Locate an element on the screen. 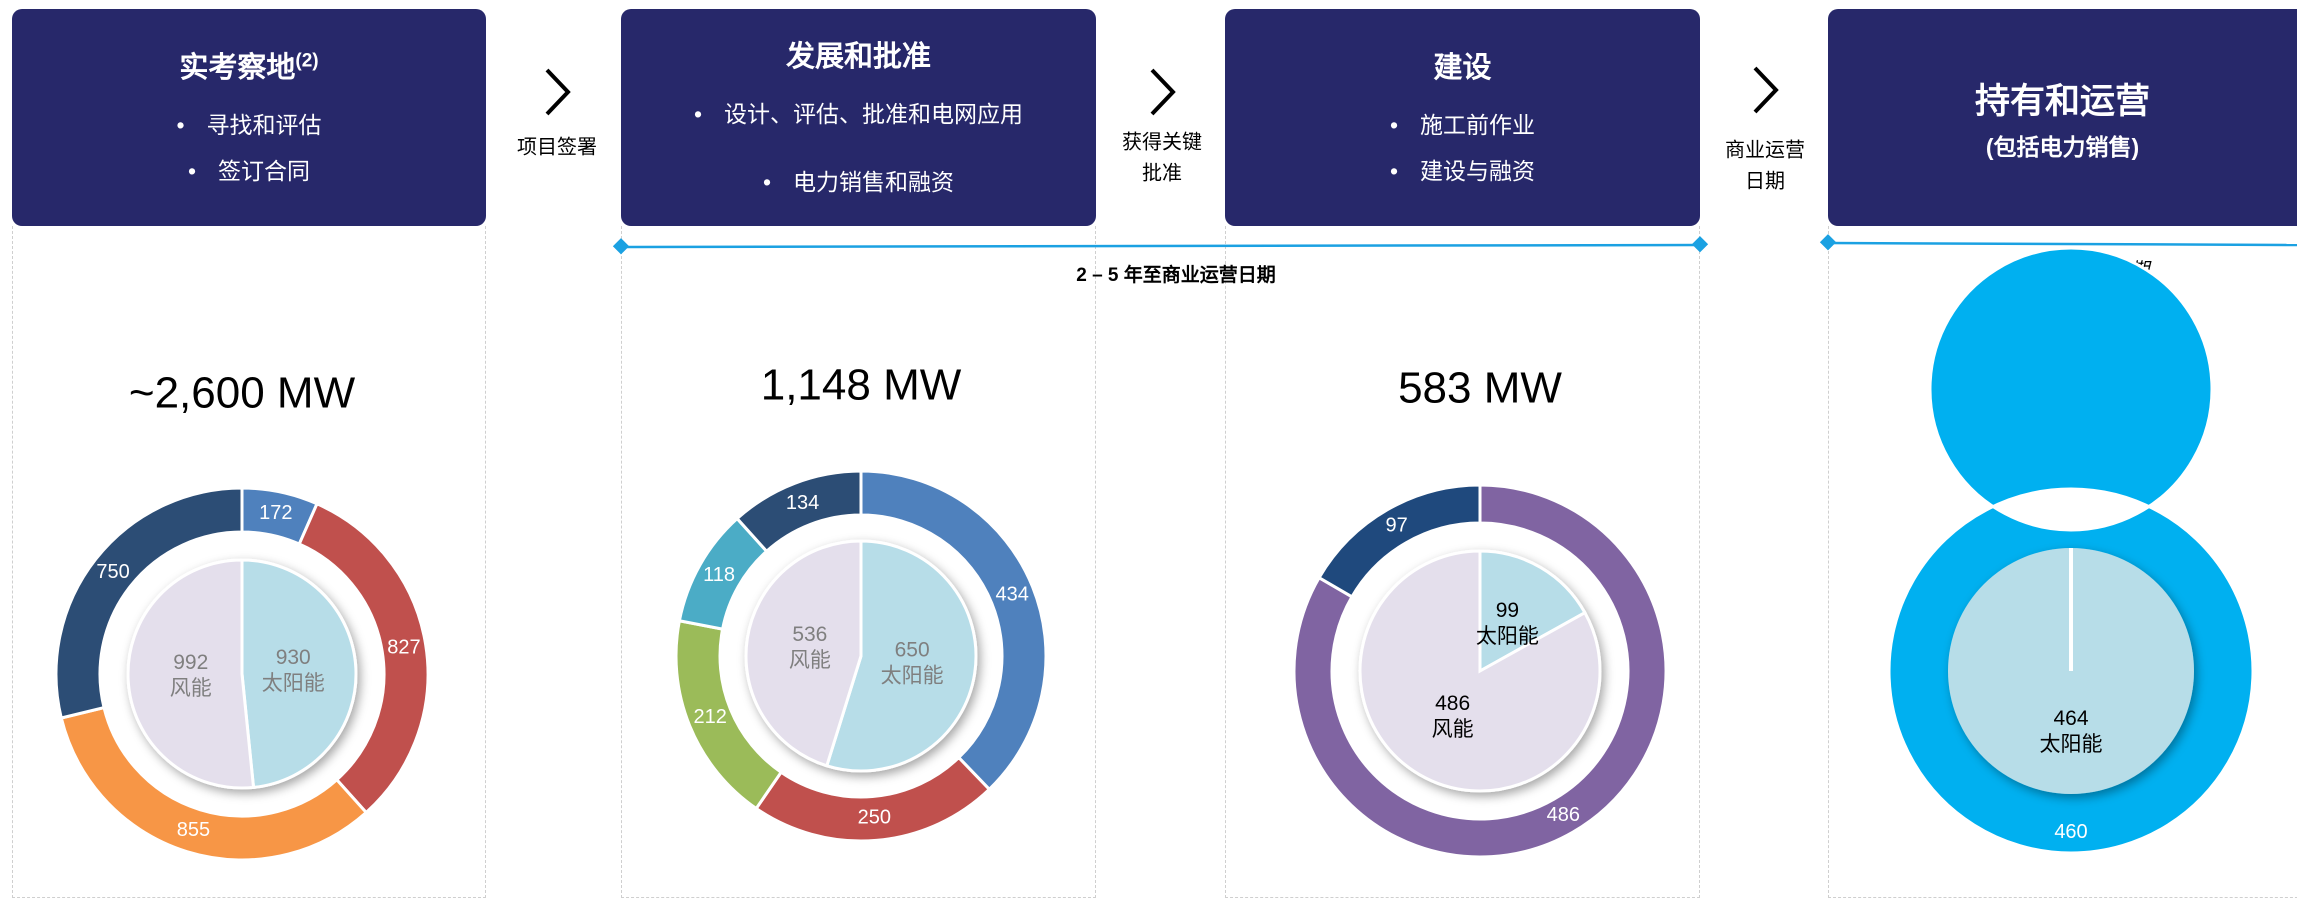 The image size is (2297, 902). value-label: 212 is located at coordinates (709, 717).